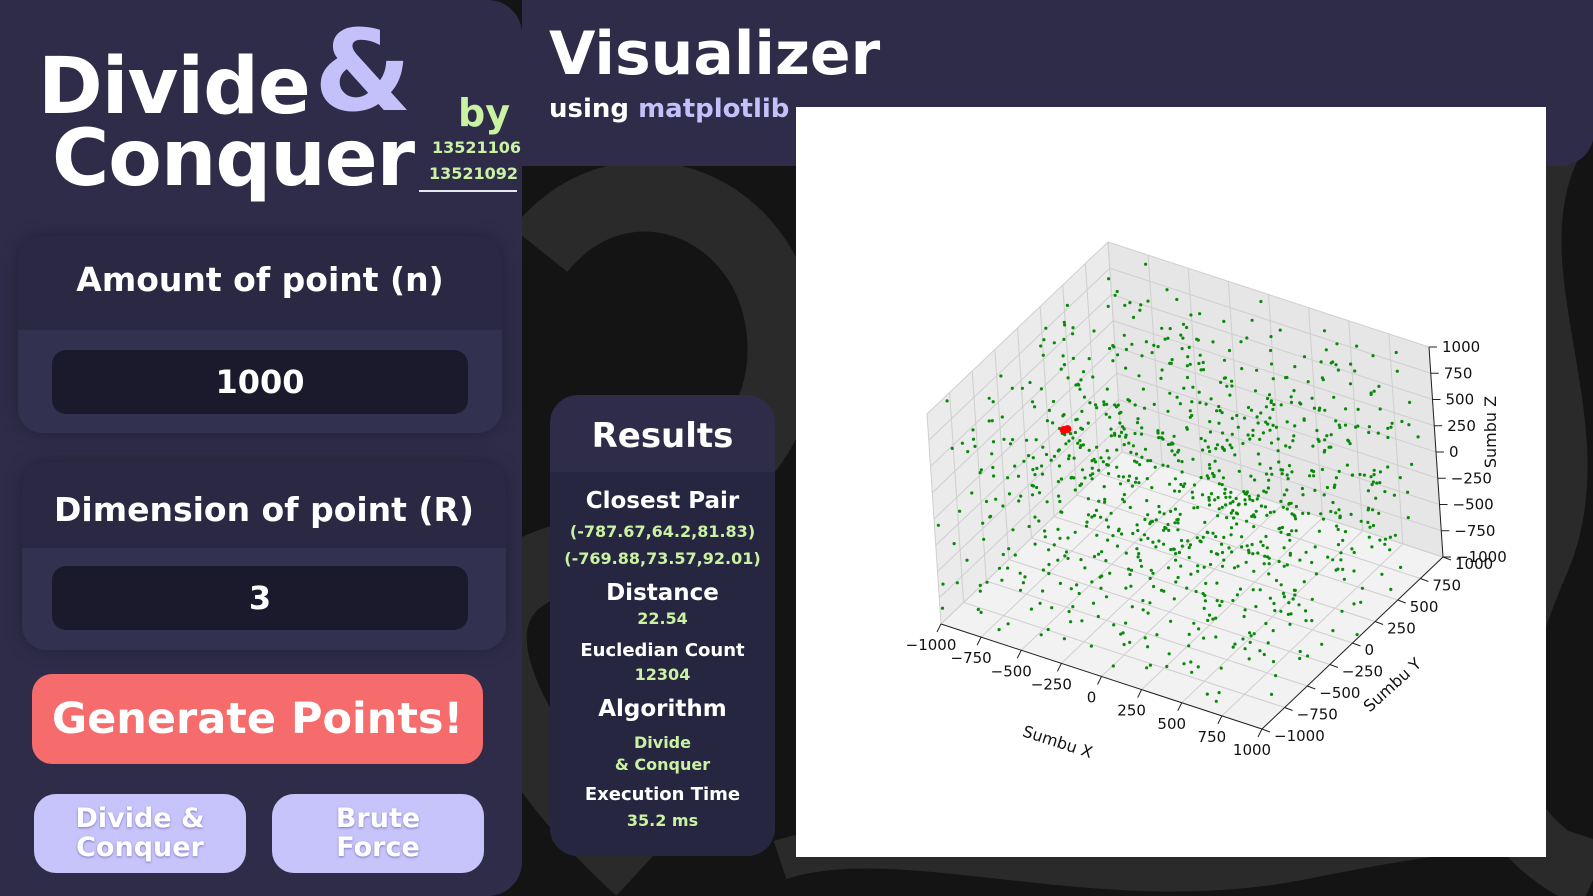 The height and width of the screenshot is (896, 1593). I want to click on amount-input: 1000, so click(260, 382).